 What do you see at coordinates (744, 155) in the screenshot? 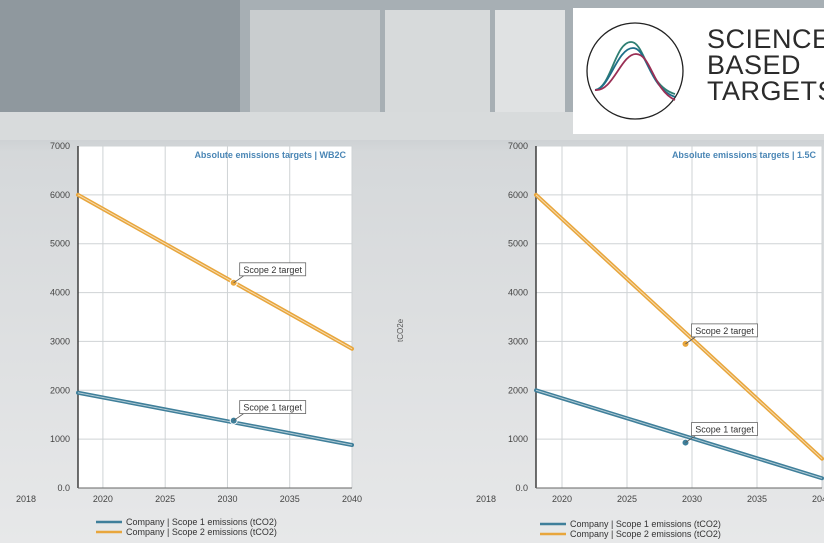
I see `chart-title: Absolute emissions targets | 1.5C` at bounding box center [744, 155].